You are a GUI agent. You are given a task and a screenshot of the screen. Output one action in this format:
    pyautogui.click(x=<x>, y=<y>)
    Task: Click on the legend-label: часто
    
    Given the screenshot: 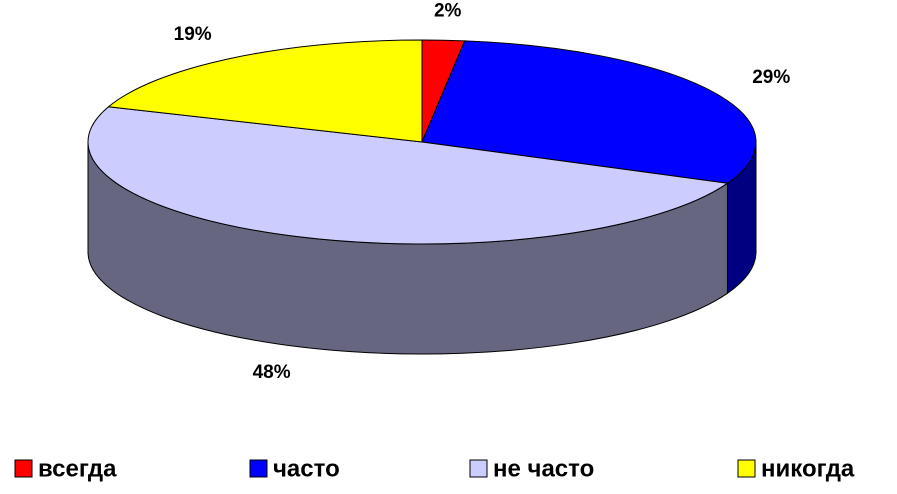 What is the action you would take?
    pyautogui.click(x=306, y=468)
    